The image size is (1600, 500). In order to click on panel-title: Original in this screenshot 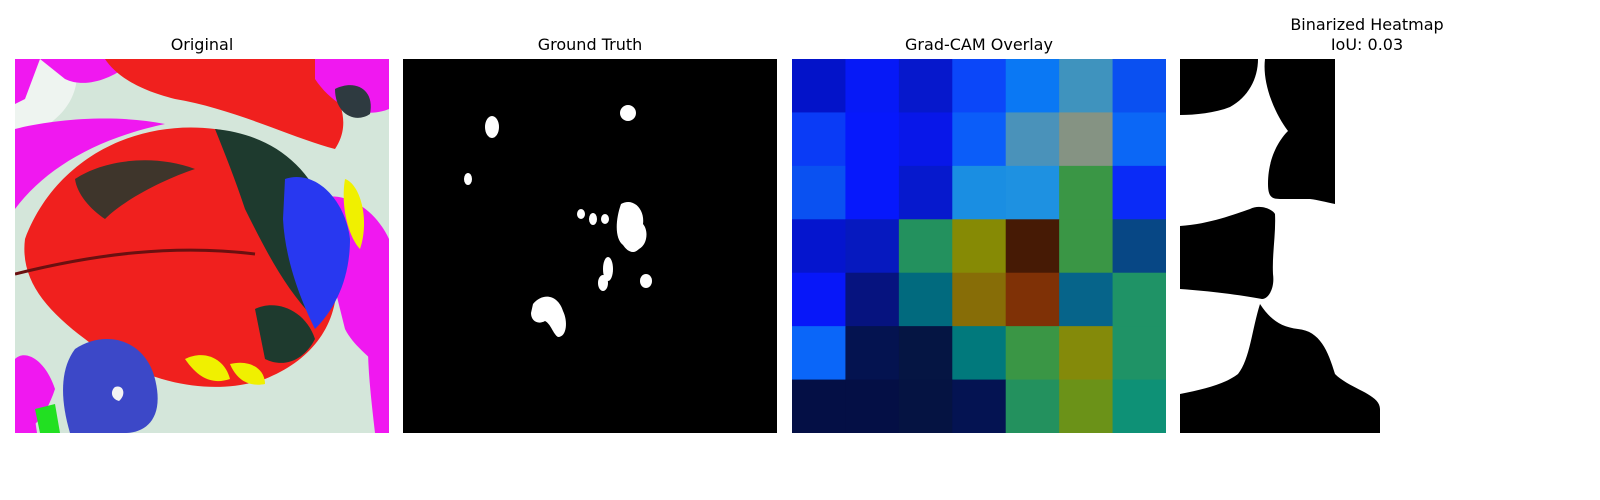, I will do `click(202, 44)`.